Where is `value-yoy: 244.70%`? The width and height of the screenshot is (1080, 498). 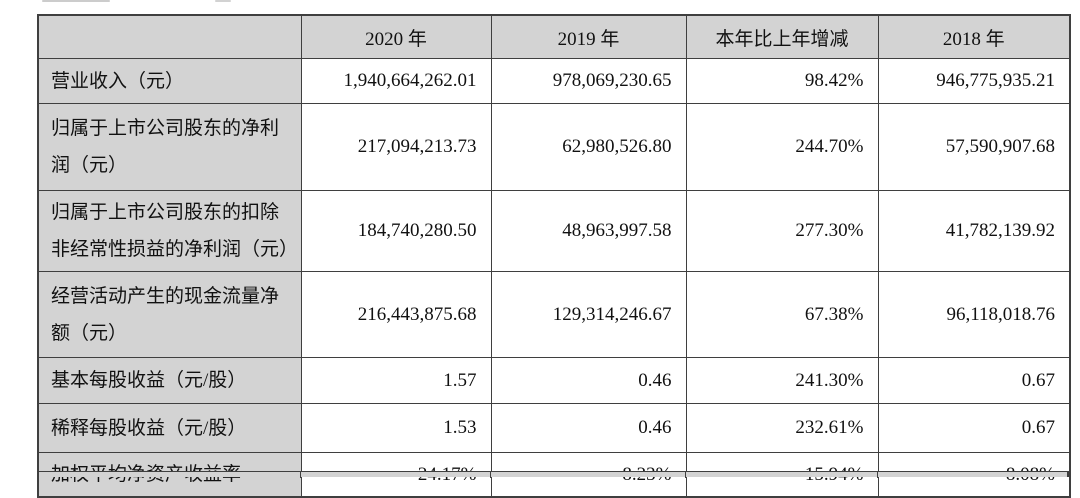 value-yoy: 244.70% is located at coordinates (782, 147).